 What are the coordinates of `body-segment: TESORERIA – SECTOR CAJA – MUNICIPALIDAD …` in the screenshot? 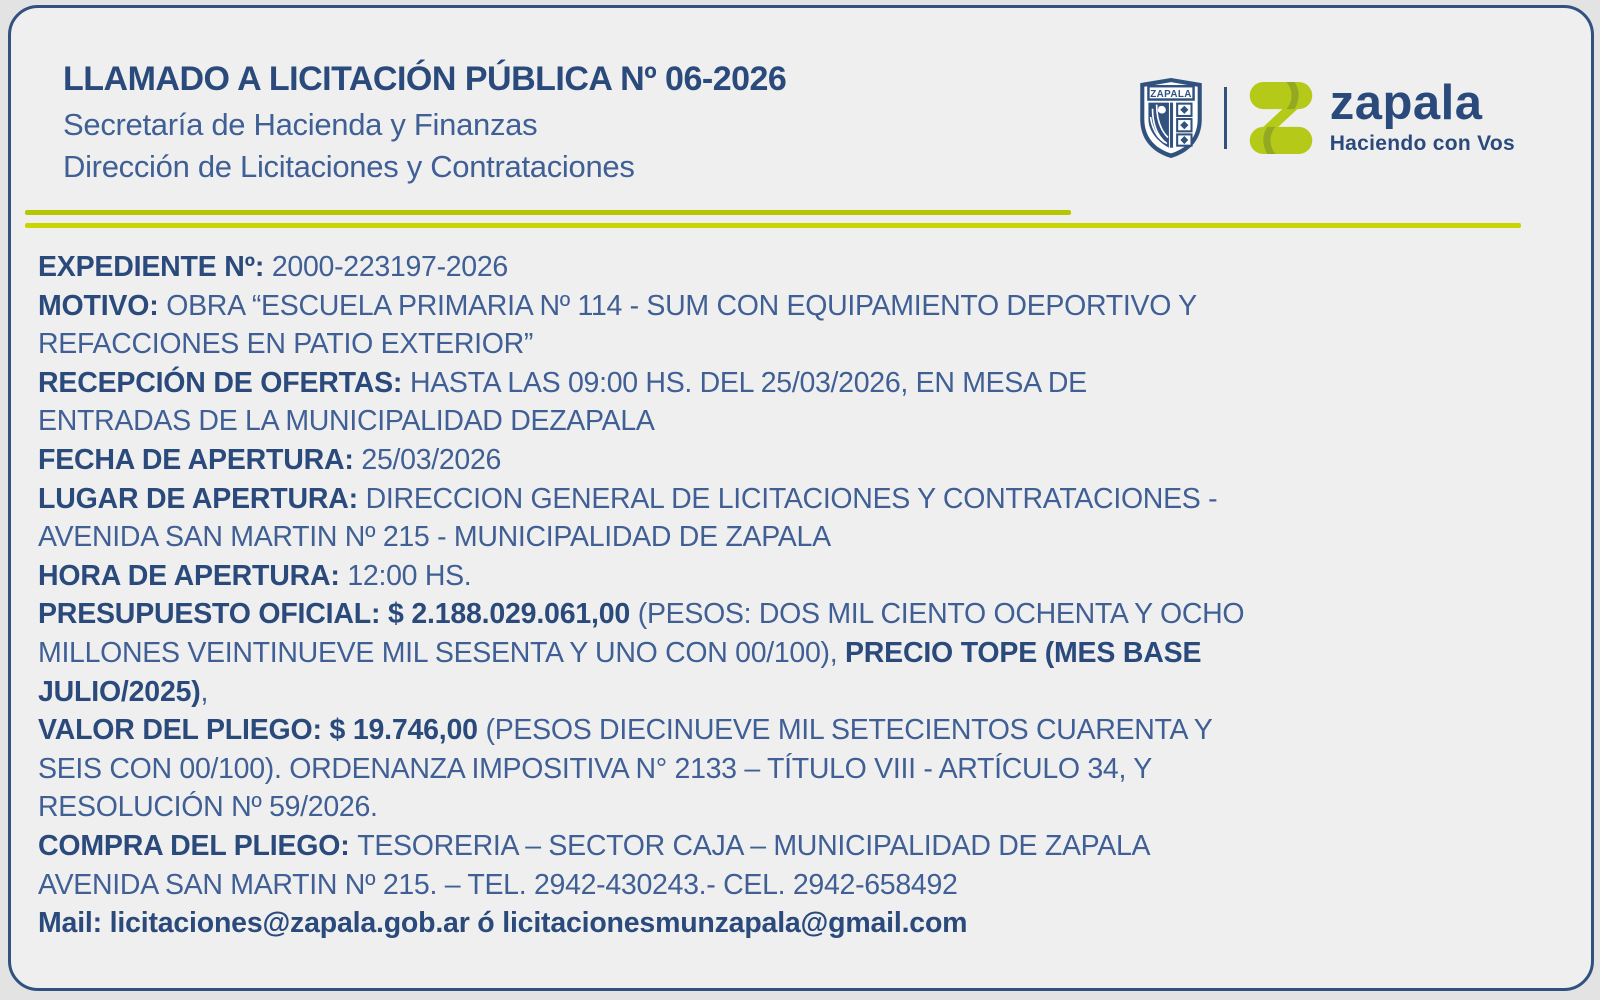 It's located at (754, 845).